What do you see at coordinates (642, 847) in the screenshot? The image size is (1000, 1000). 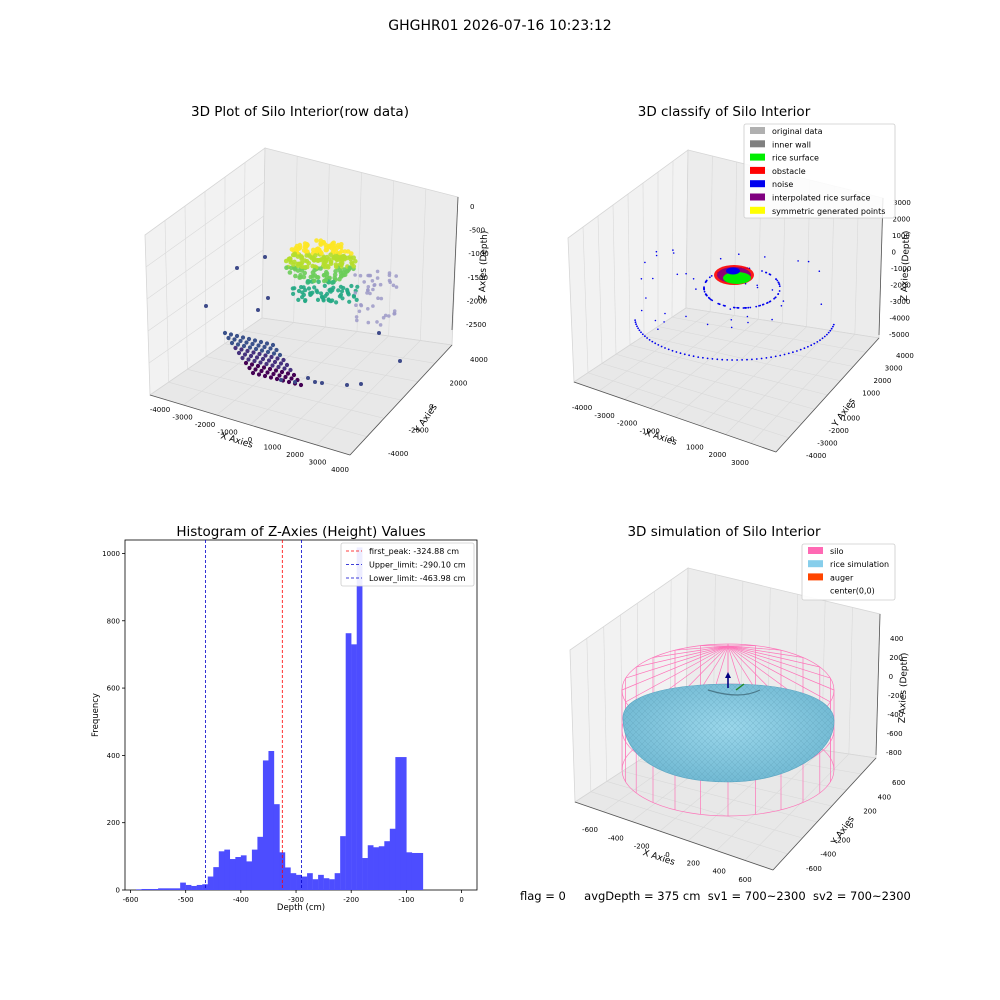 I see `panel4-x-tick-label: -200` at bounding box center [642, 847].